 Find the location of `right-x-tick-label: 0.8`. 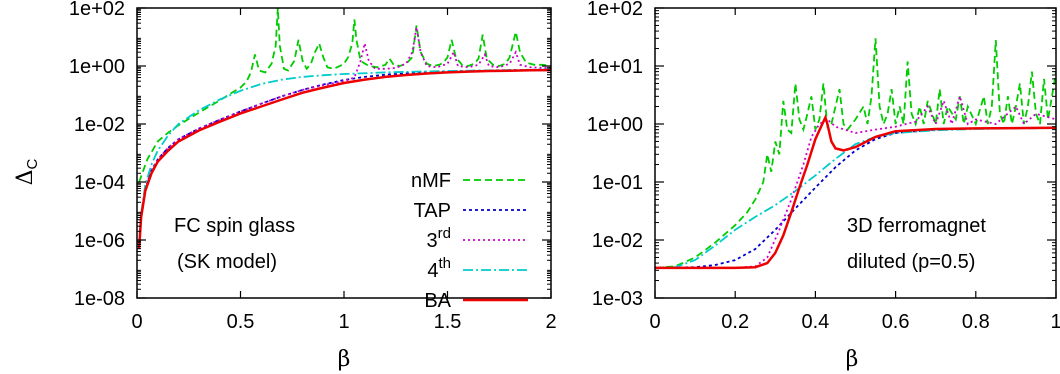

right-x-tick-label: 0.8 is located at coordinates (976, 322).